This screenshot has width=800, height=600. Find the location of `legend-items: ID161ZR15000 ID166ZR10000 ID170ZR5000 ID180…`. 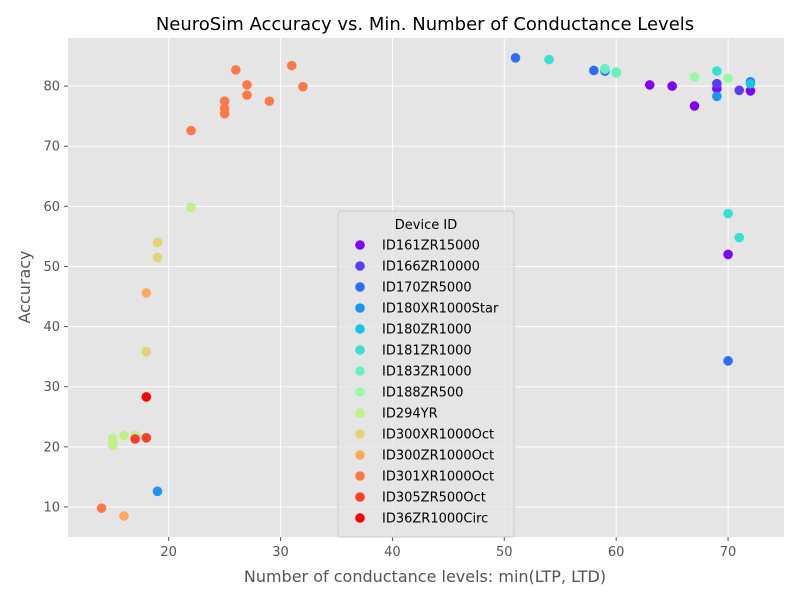

legend-items: ID161ZR15000 ID166ZR10000 ID170ZR5000 ID180… is located at coordinates (427, 383).